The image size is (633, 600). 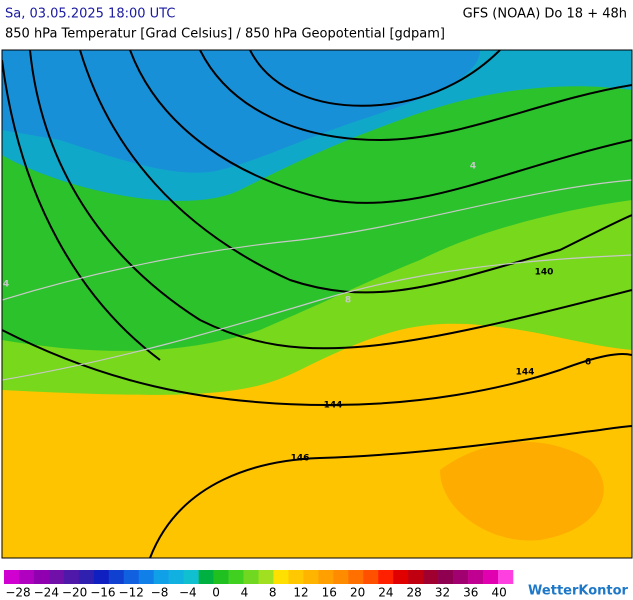 I want to click on legend-label: −24, so click(x=46, y=593).